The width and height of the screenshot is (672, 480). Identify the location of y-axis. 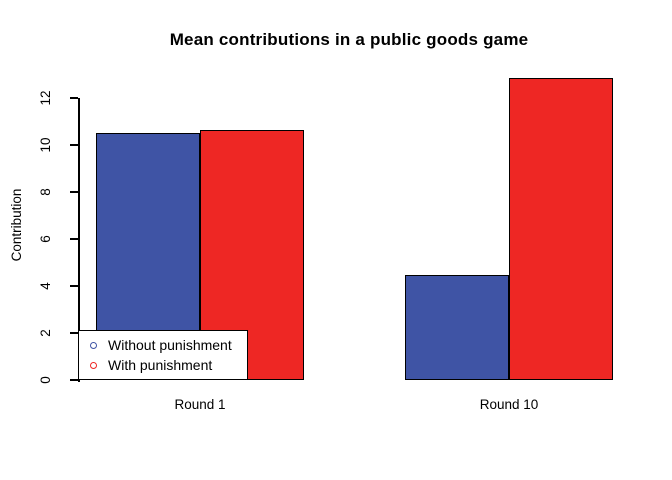
(79, 240).